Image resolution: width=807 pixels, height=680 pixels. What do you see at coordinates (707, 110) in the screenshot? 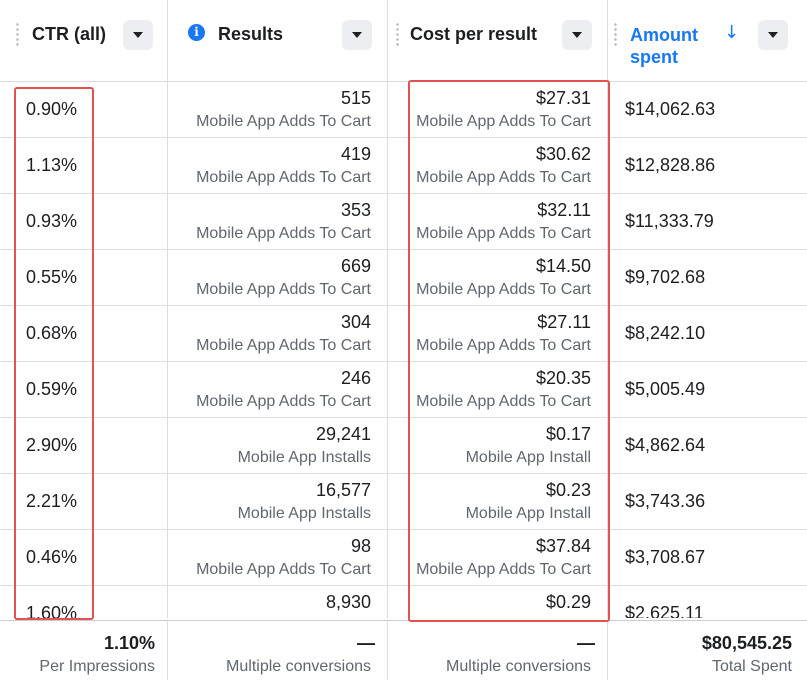
I see `cell-amount-spent: $14,062.63` at bounding box center [707, 110].